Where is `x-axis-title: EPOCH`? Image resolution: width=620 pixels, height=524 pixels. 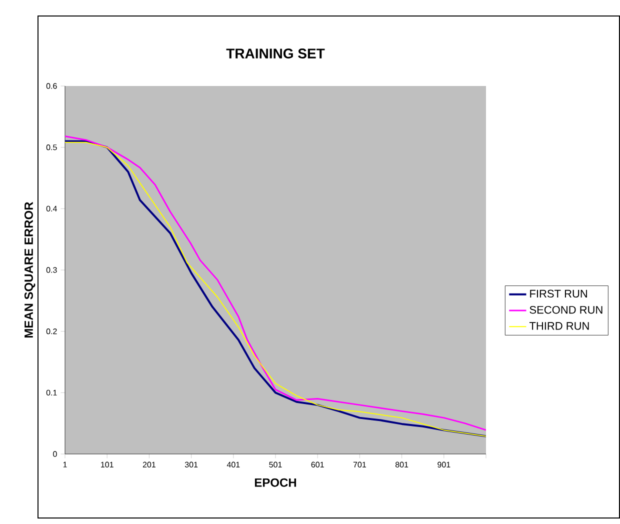
x-axis-title: EPOCH is located at coordinates (275, 482).